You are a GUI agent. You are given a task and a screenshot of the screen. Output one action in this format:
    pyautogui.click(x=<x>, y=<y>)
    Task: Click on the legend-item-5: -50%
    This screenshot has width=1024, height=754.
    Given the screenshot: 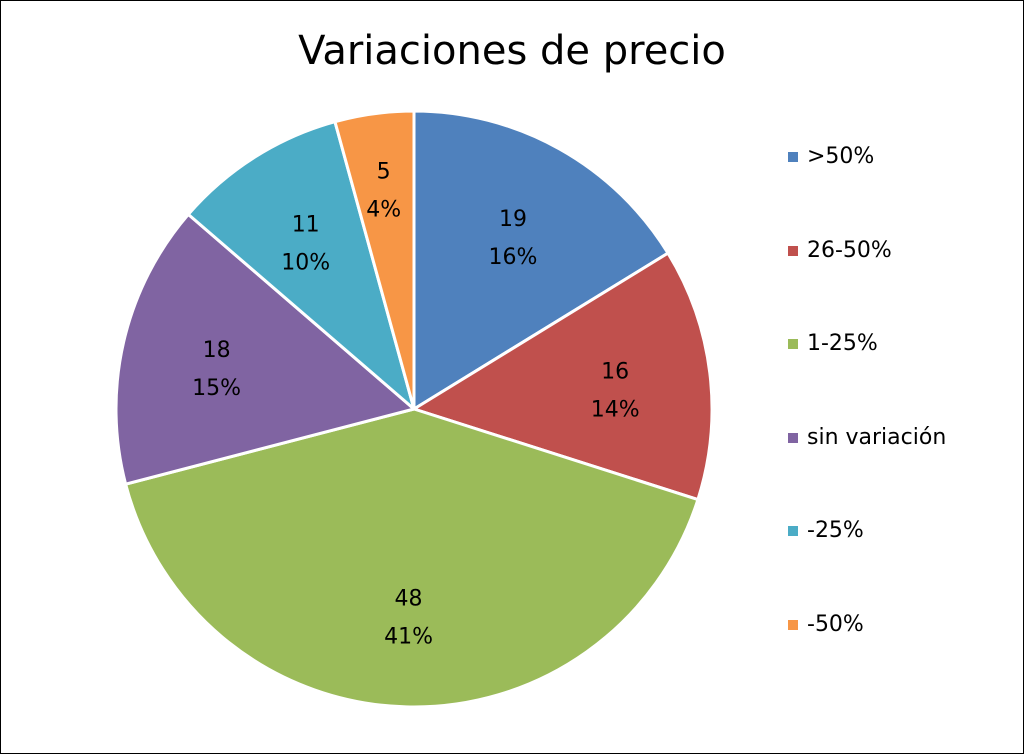 What is the action you would take?
    pyautogui.click(x=867, y=659)
    